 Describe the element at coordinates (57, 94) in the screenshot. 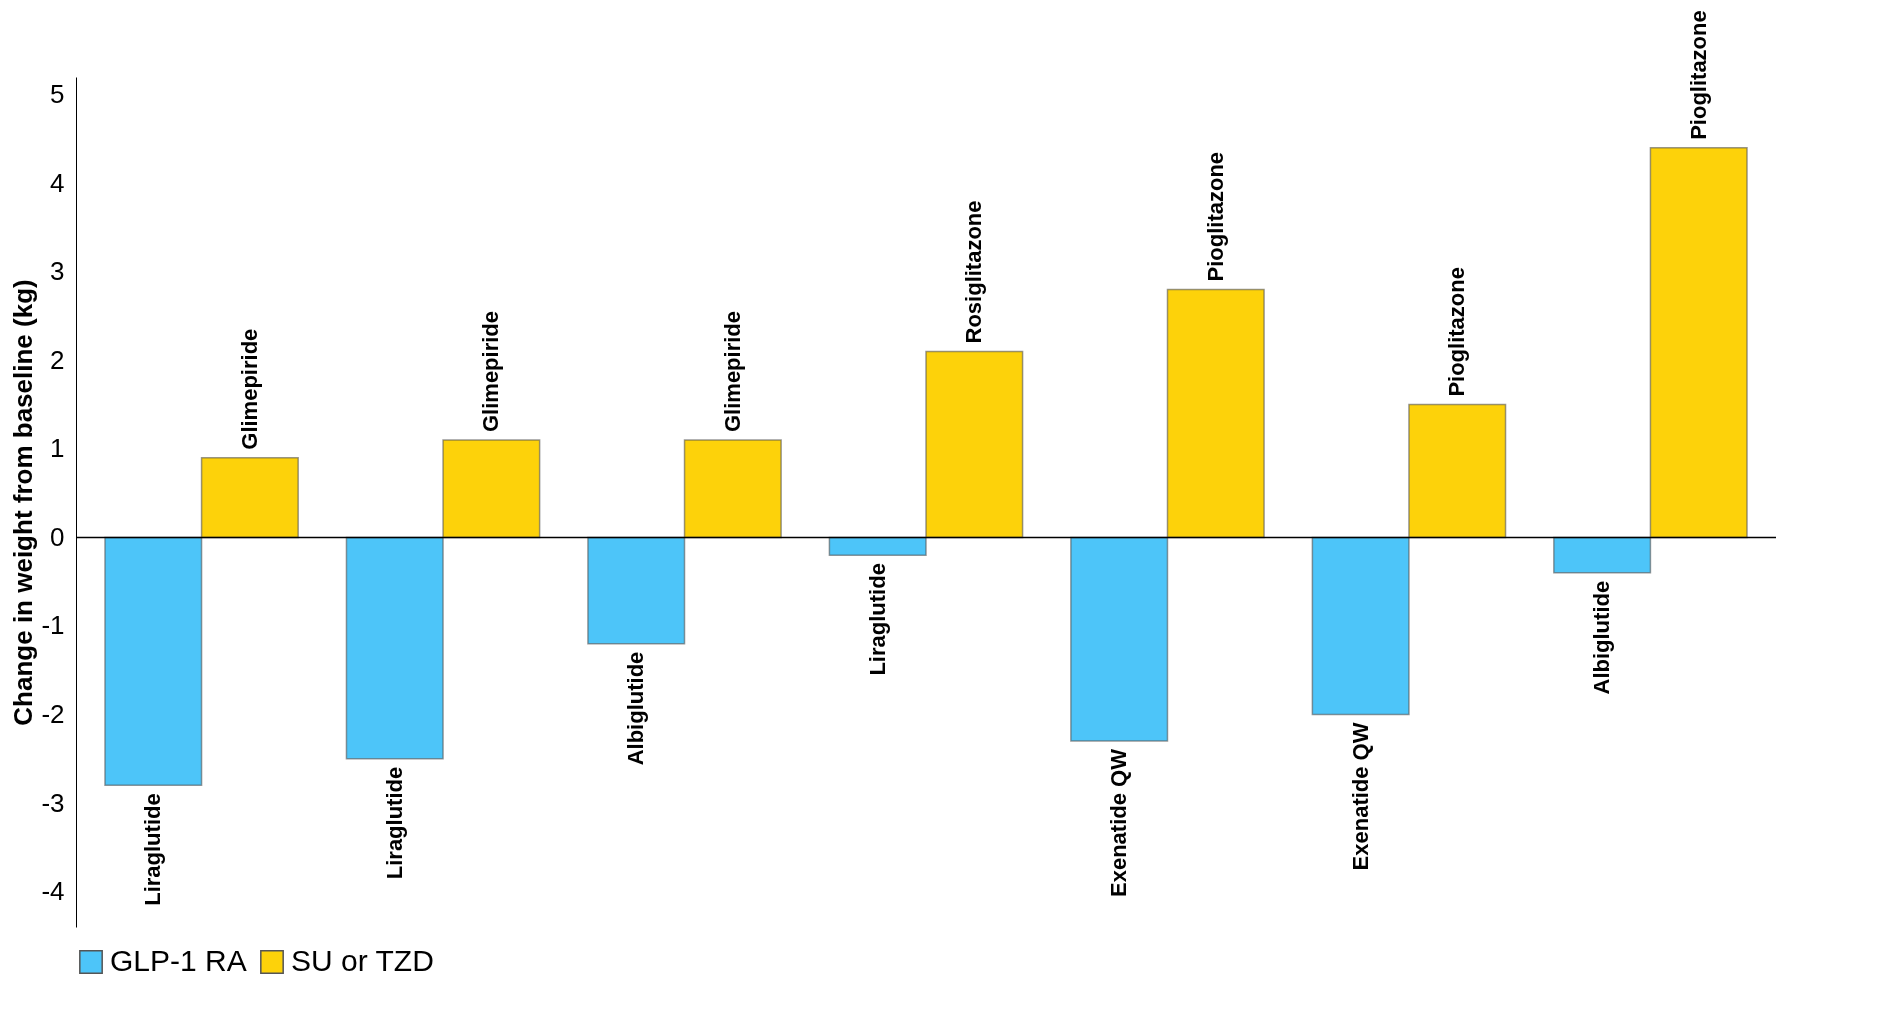

I see `y-tick-label: 5` at that location.